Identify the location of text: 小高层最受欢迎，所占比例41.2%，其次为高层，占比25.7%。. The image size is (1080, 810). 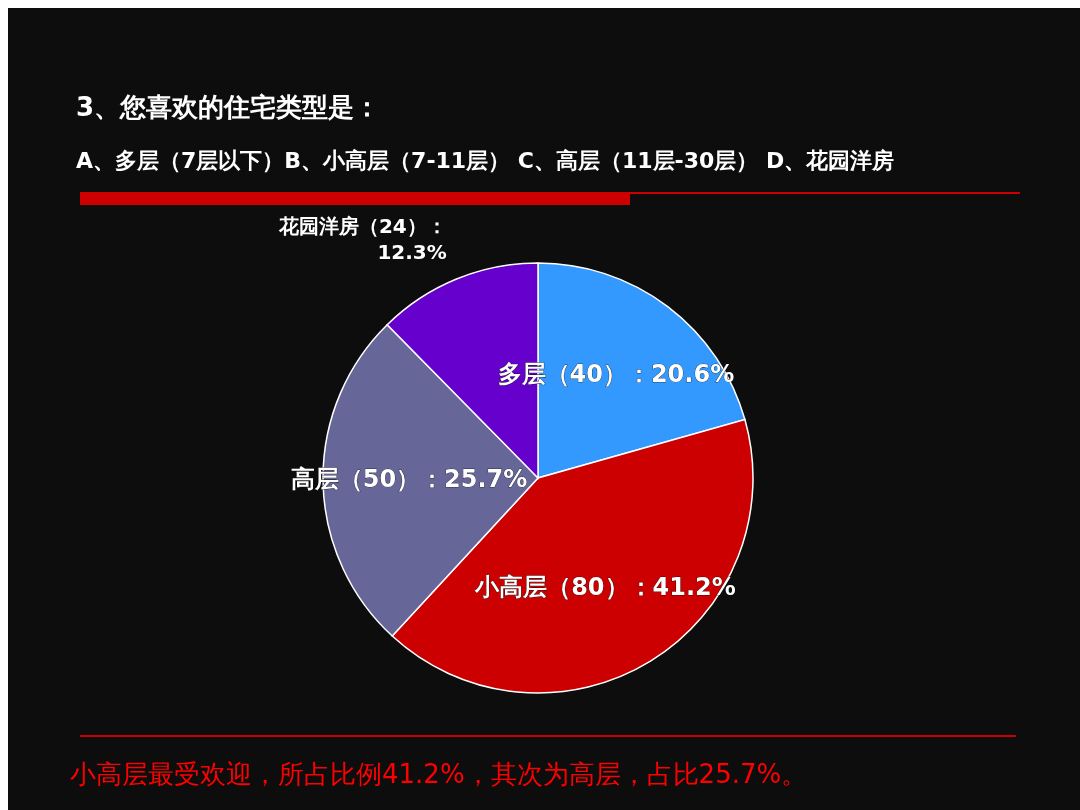
(439, 774).